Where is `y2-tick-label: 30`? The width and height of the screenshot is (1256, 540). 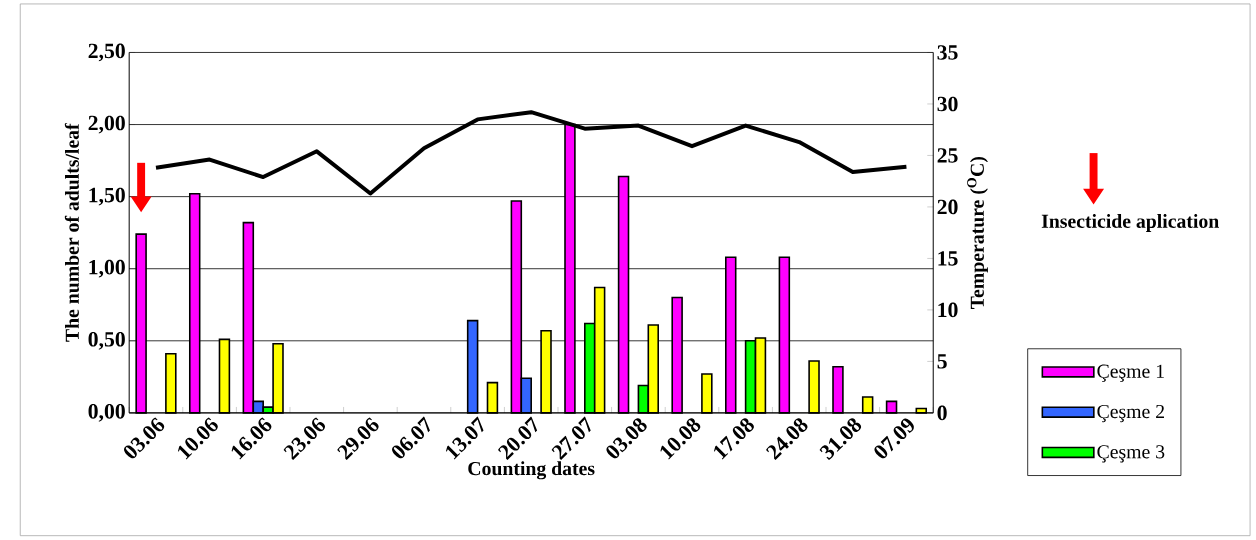 y2-tick-label: 30 is located at coordinates (947, 104).